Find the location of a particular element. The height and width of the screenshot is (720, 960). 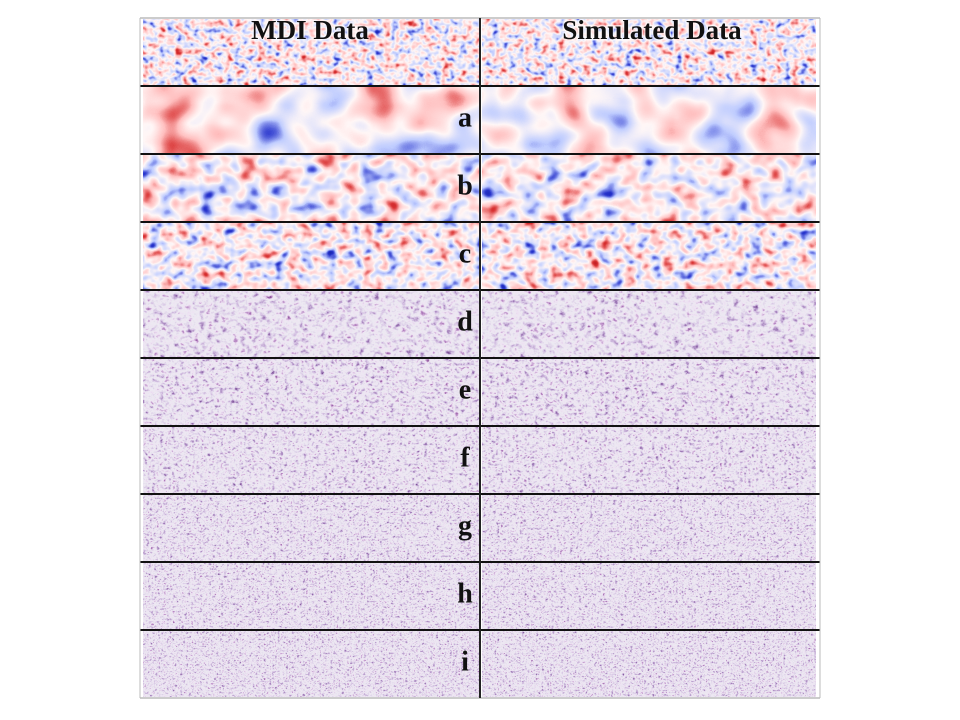

row-label: e is located at coordinates (465, 389).